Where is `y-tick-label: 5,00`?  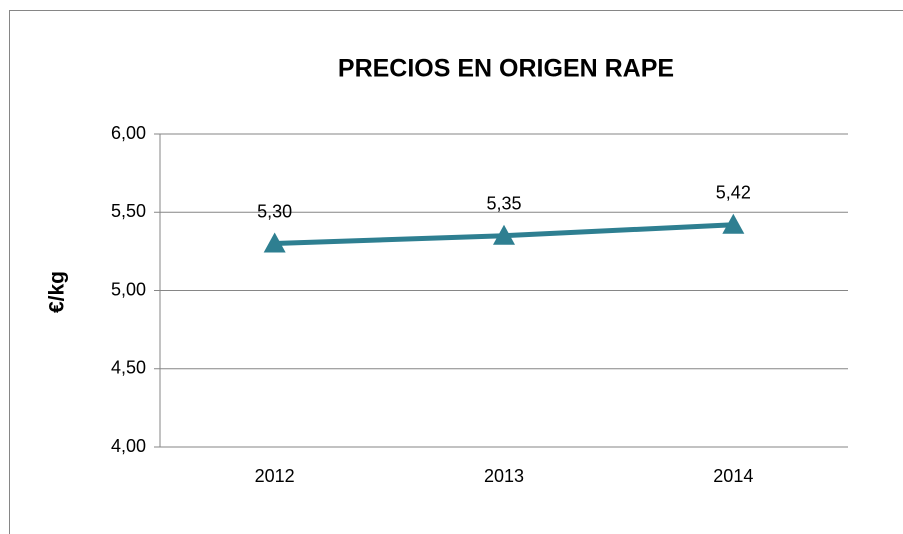
y-tick-label: 5,00 is located at coordinates (128, 289).